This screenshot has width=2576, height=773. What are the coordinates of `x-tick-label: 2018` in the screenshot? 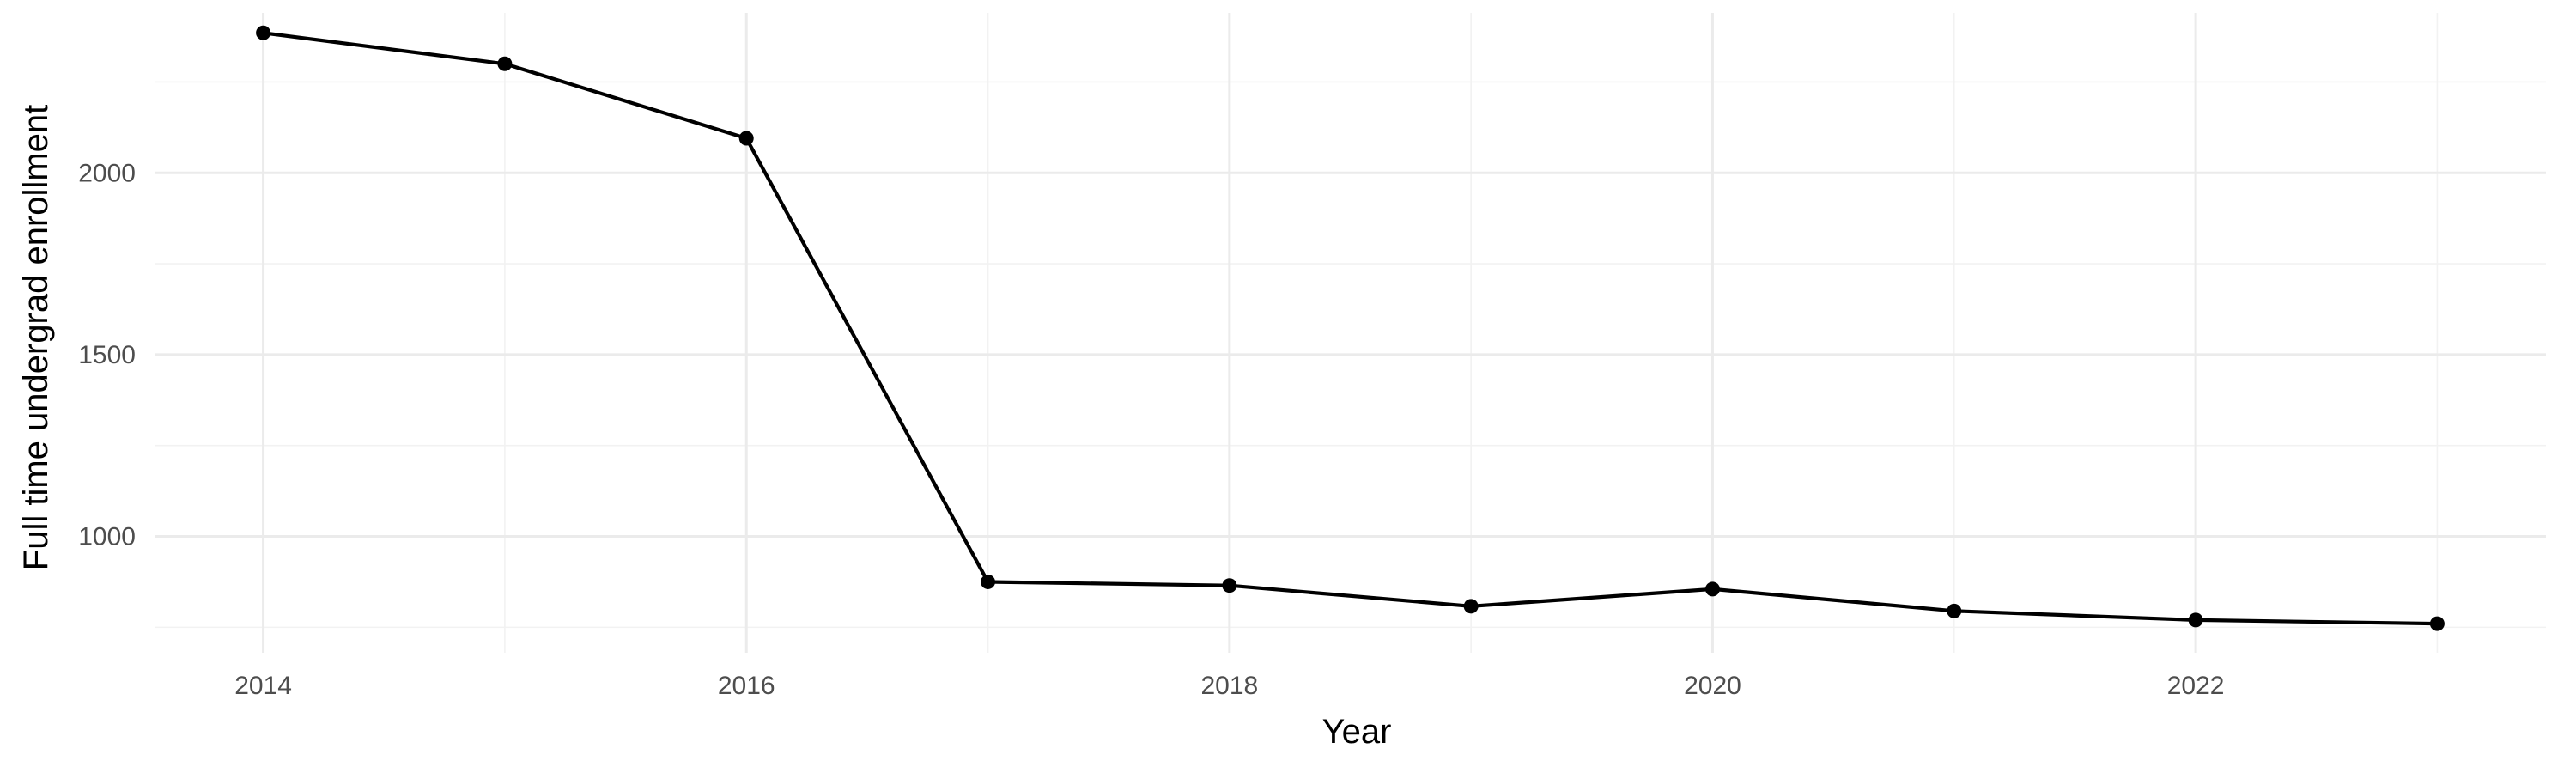 It's located at (1229, 686).